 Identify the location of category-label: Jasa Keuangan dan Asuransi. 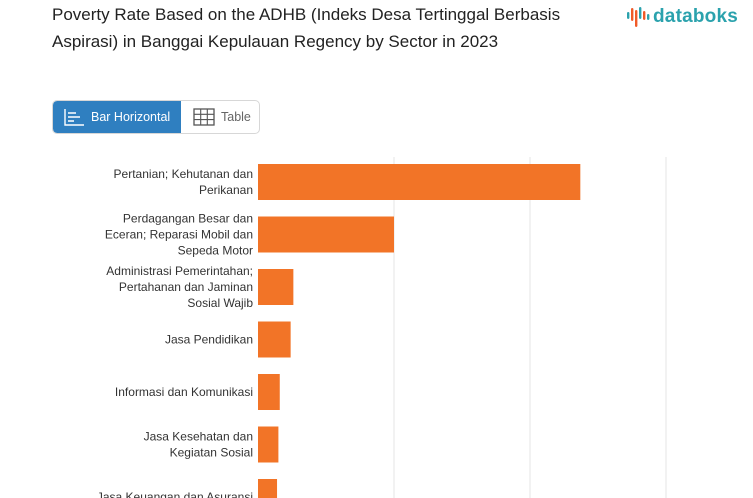
(175, 494).